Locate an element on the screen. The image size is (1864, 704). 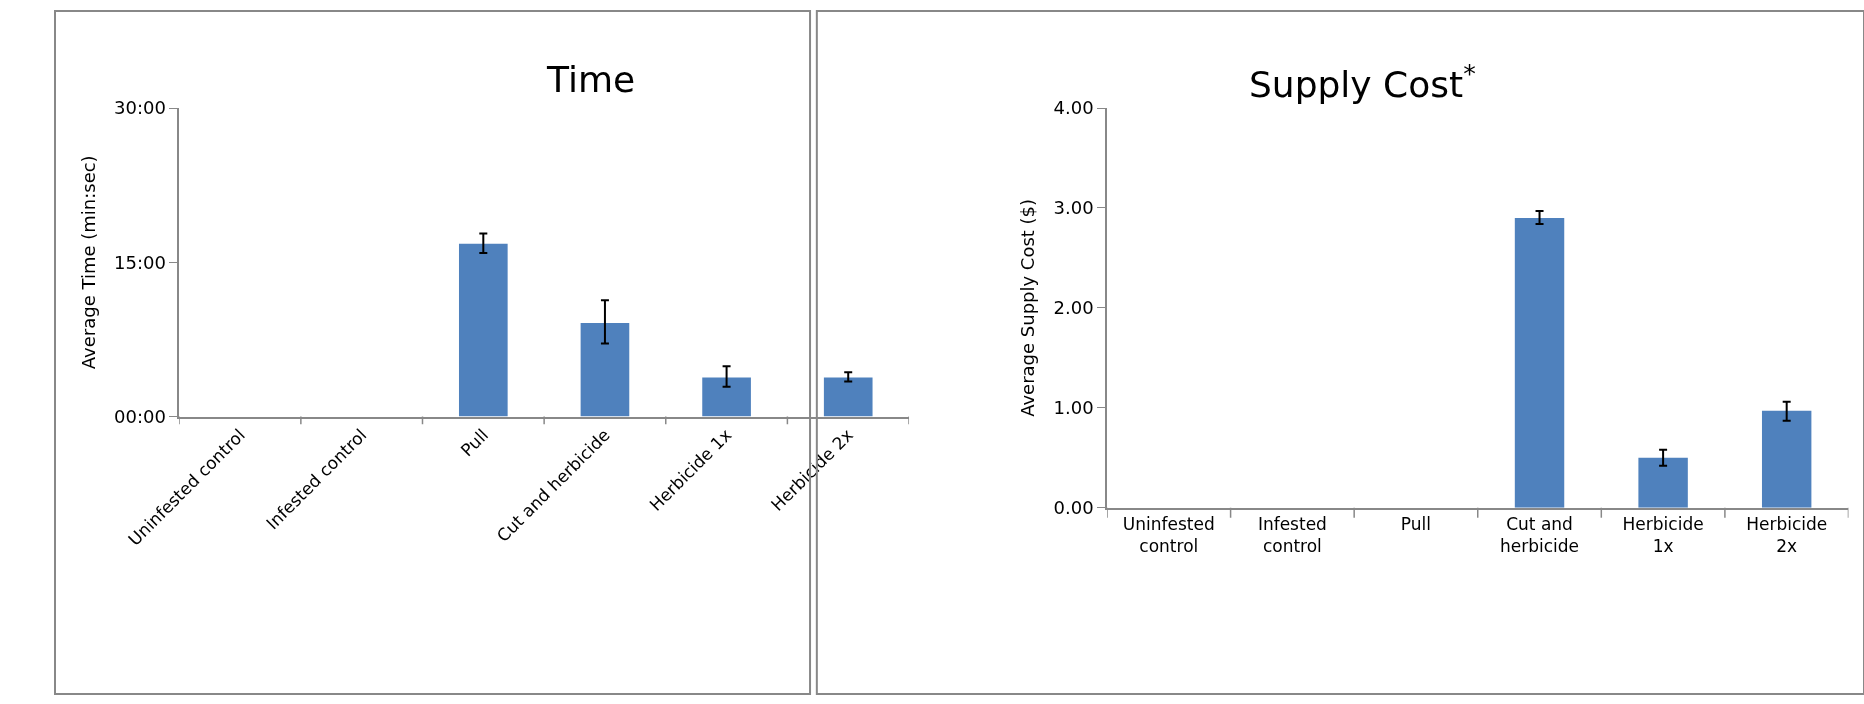
x-tick-label: Cut and herbicide is located at coordinates (1540, 534).